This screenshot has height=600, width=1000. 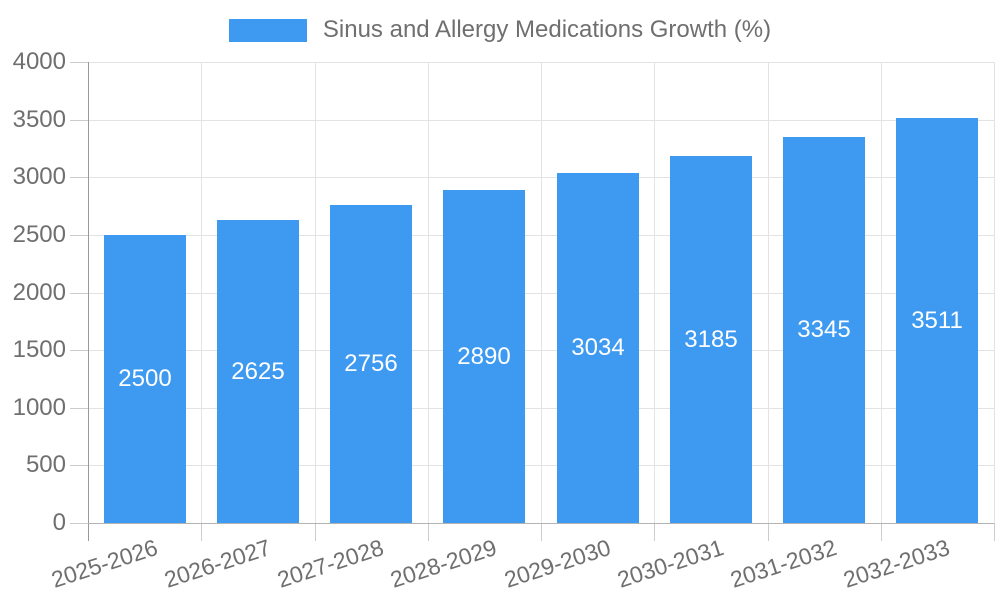 What do you see at coordinates (443, 563) in the screenshot?
I see `x-tick-label: 2028-2029` at bounding box center [443, 563].